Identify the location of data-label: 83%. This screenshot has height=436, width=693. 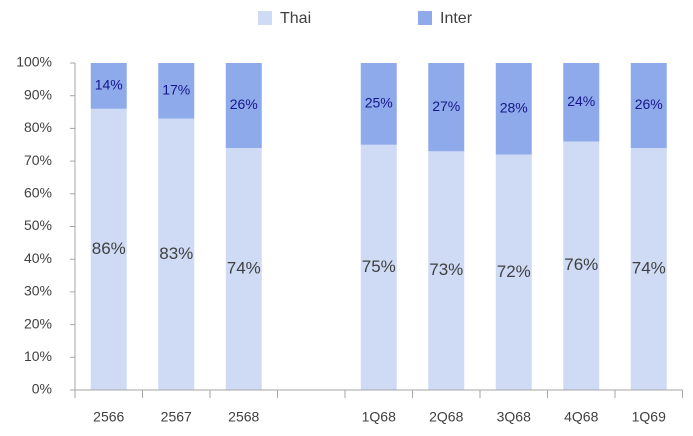
(176, 253).